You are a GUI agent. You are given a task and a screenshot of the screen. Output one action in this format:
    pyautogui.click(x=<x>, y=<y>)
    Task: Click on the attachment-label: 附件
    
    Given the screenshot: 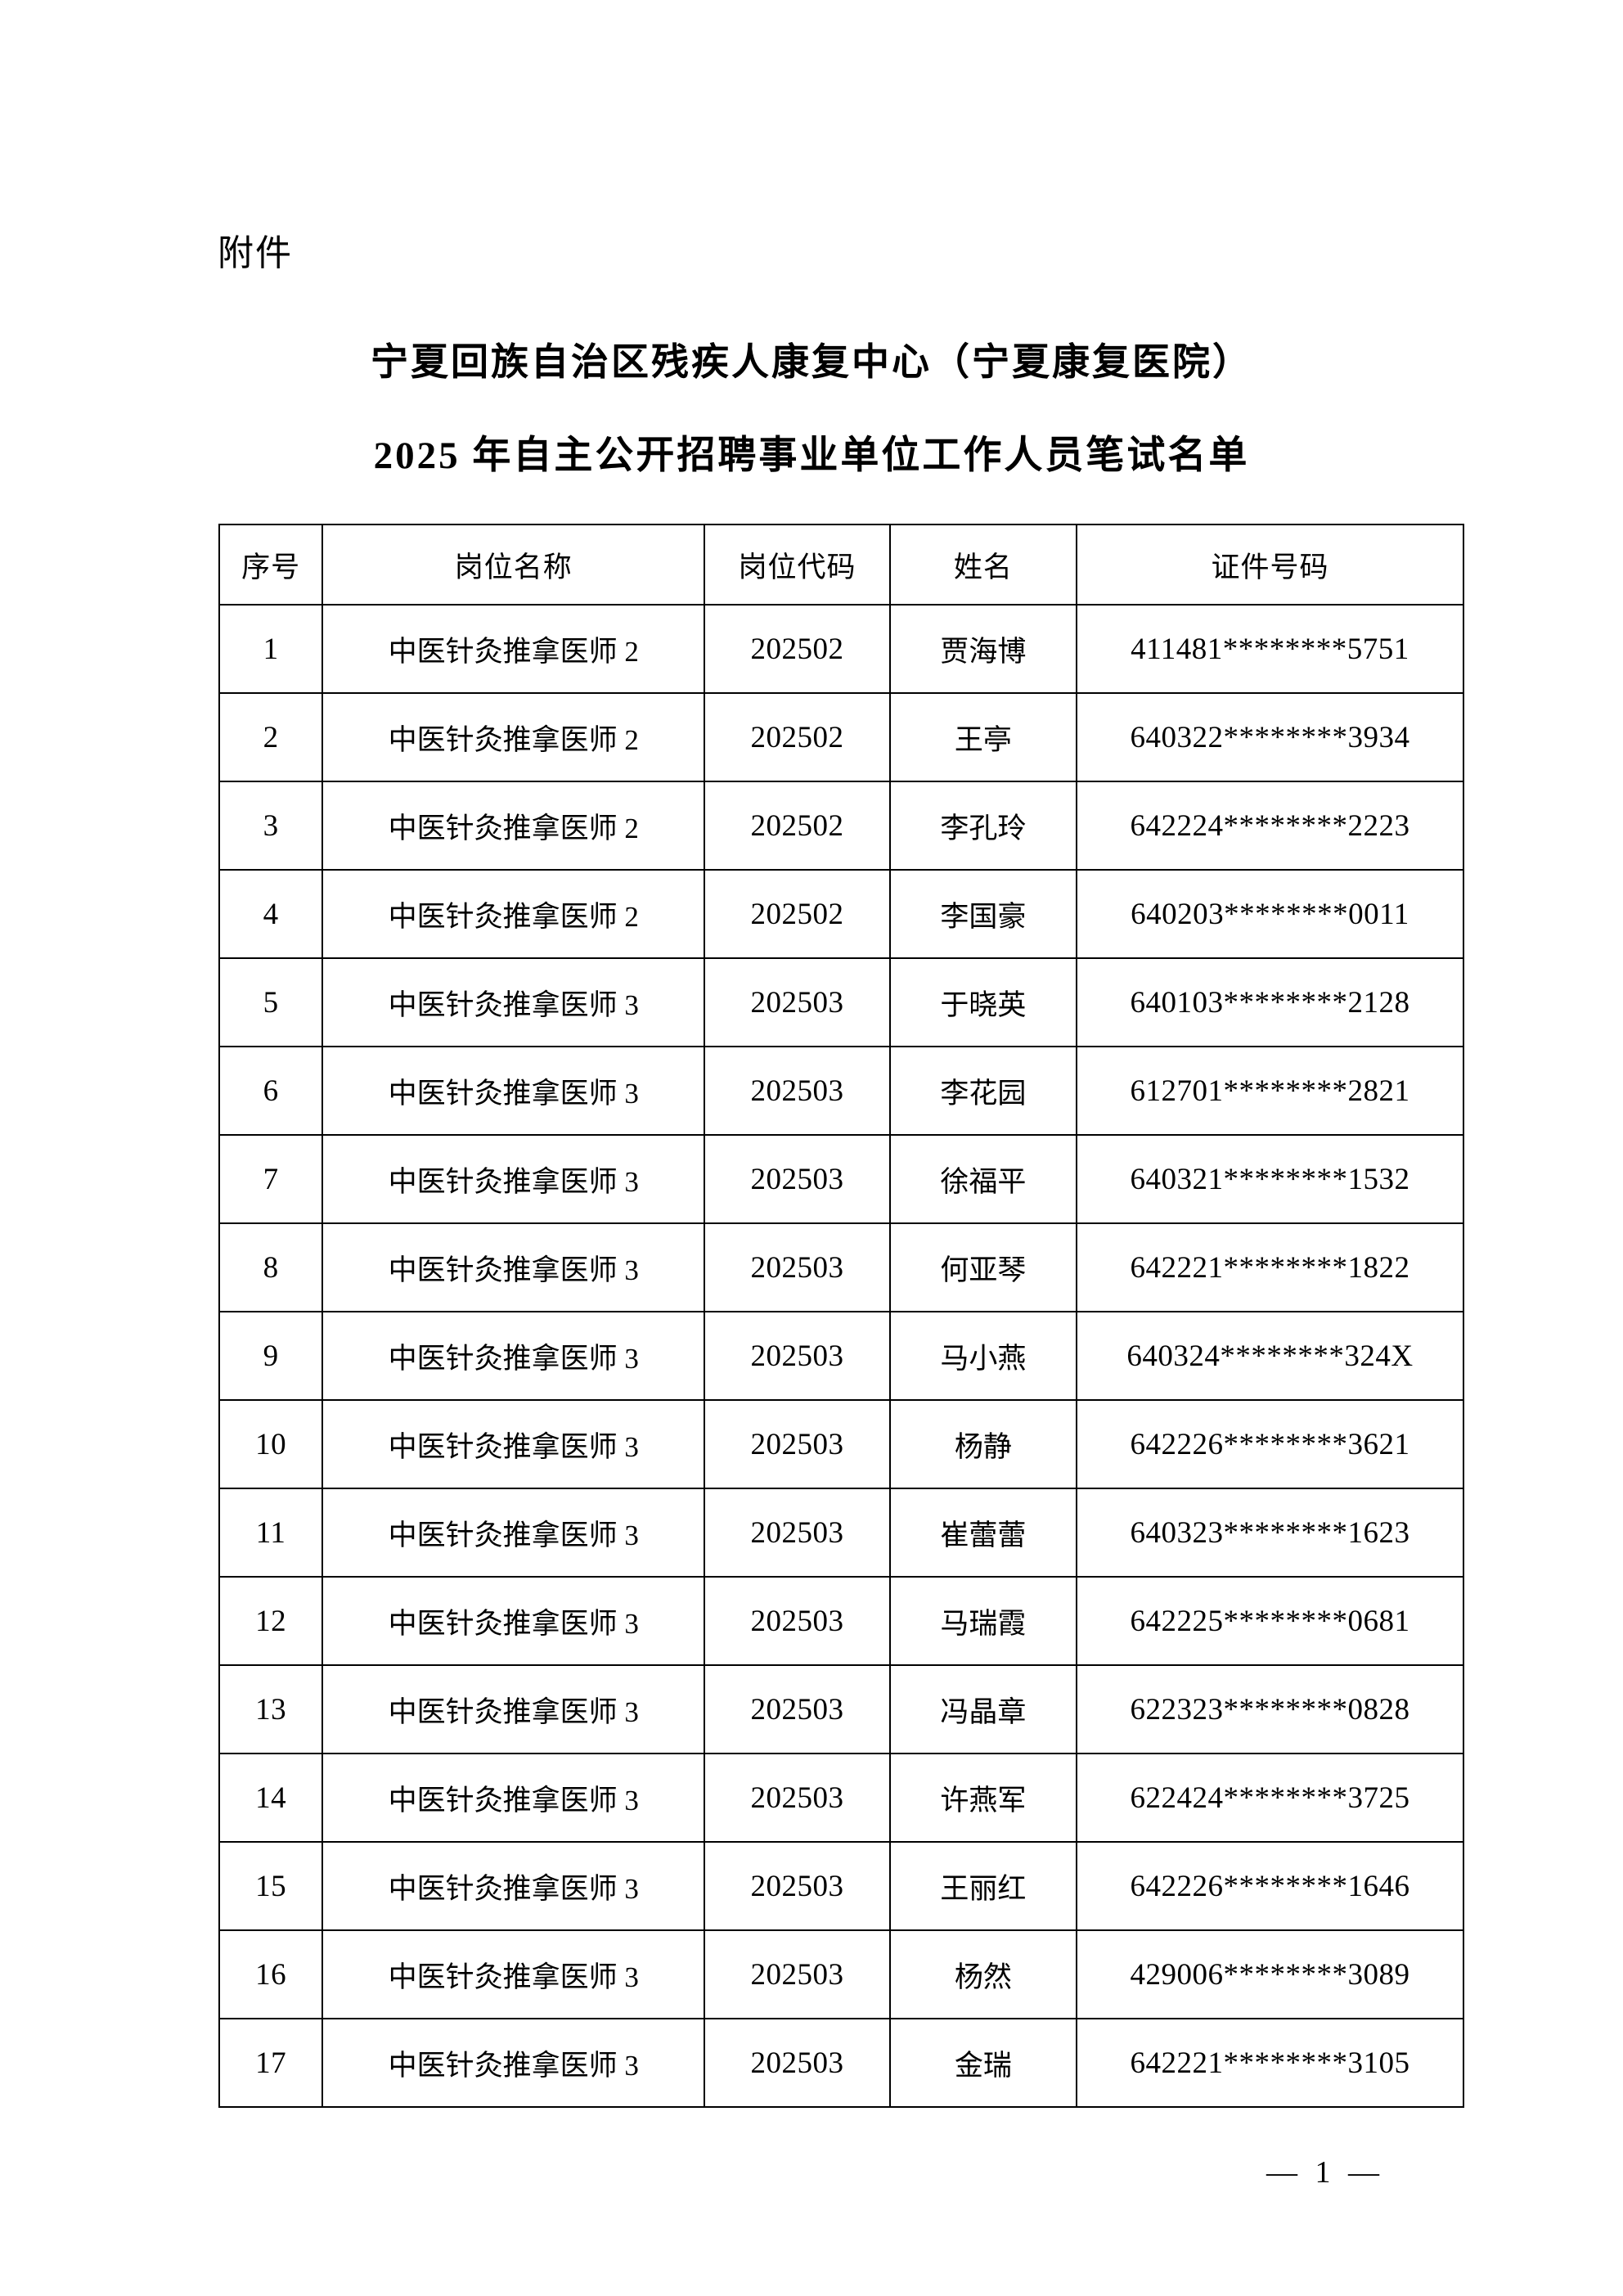 What is the action you would take?
    pyautogui.click(x=255, y=253)
    